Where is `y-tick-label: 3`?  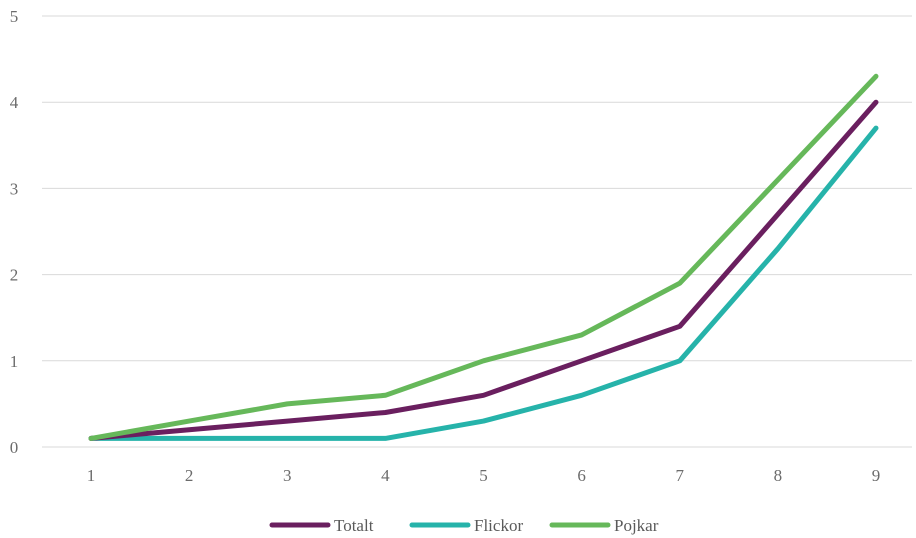 y-tick-label: 3 is located at coordinates (14, 188).